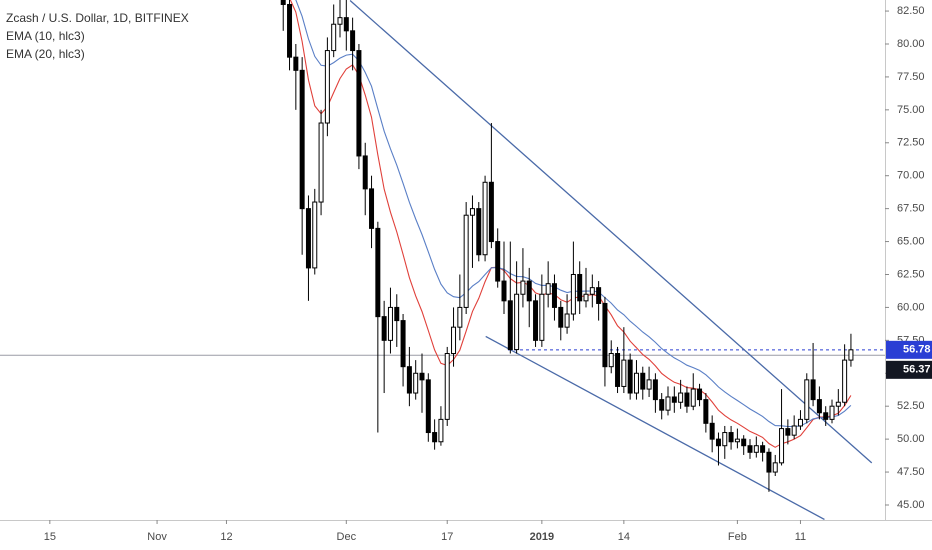 This screenshot has height=550, width=932. Describe the element at coordinates (347, 537) in the screenshot. I see `x-tick-label: Dec` at that location.